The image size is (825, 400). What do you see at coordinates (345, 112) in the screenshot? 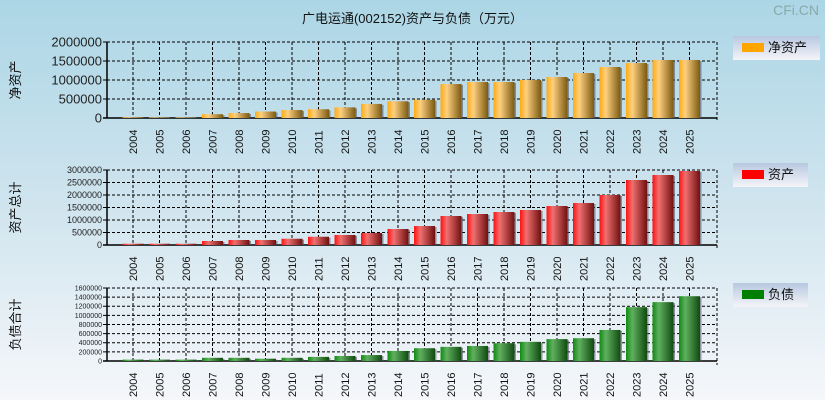
I see `bar-2012` at bounding box center [345, 112].